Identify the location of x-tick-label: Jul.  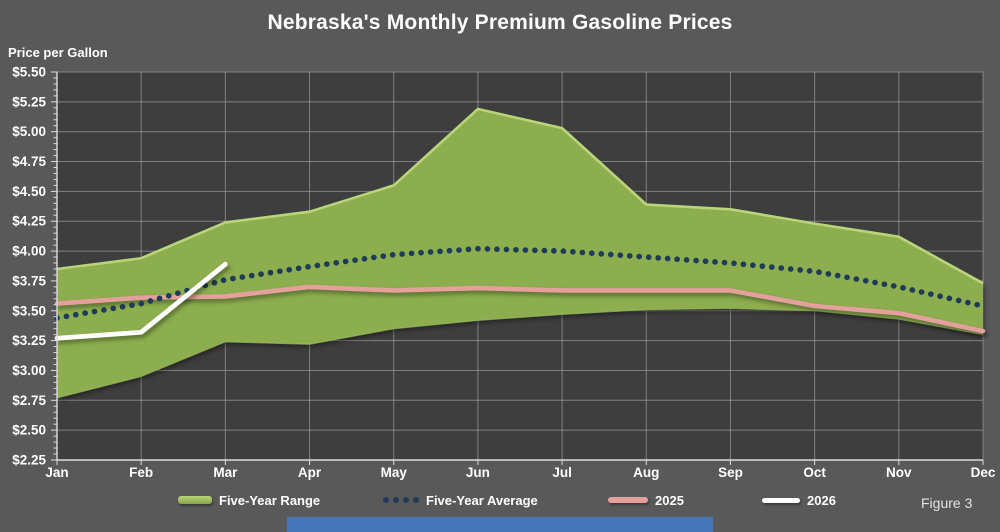
(562, 472).